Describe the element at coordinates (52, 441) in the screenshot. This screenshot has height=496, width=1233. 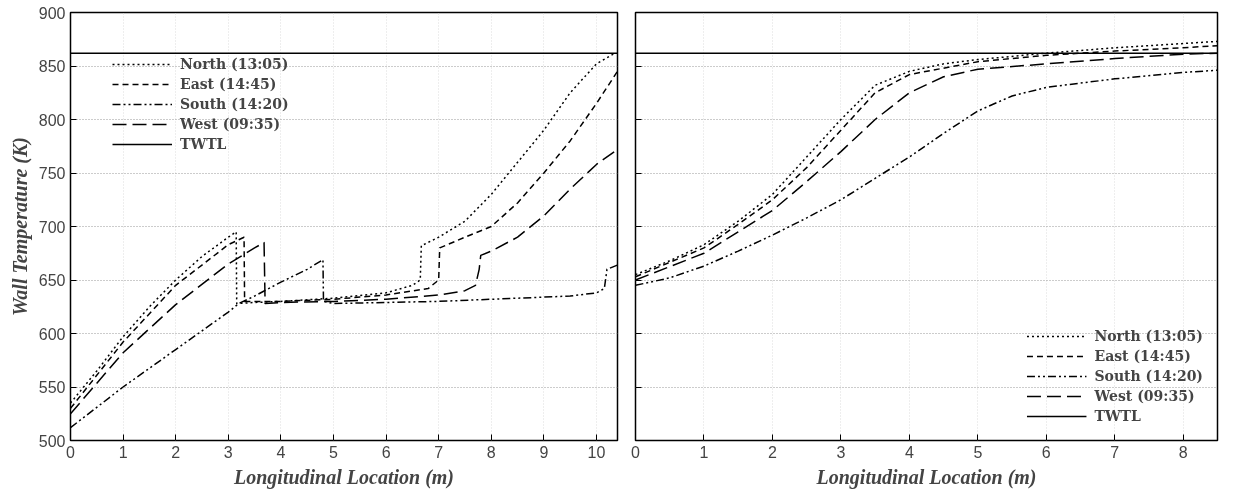
I see `y-tick-label: 500` at that location.